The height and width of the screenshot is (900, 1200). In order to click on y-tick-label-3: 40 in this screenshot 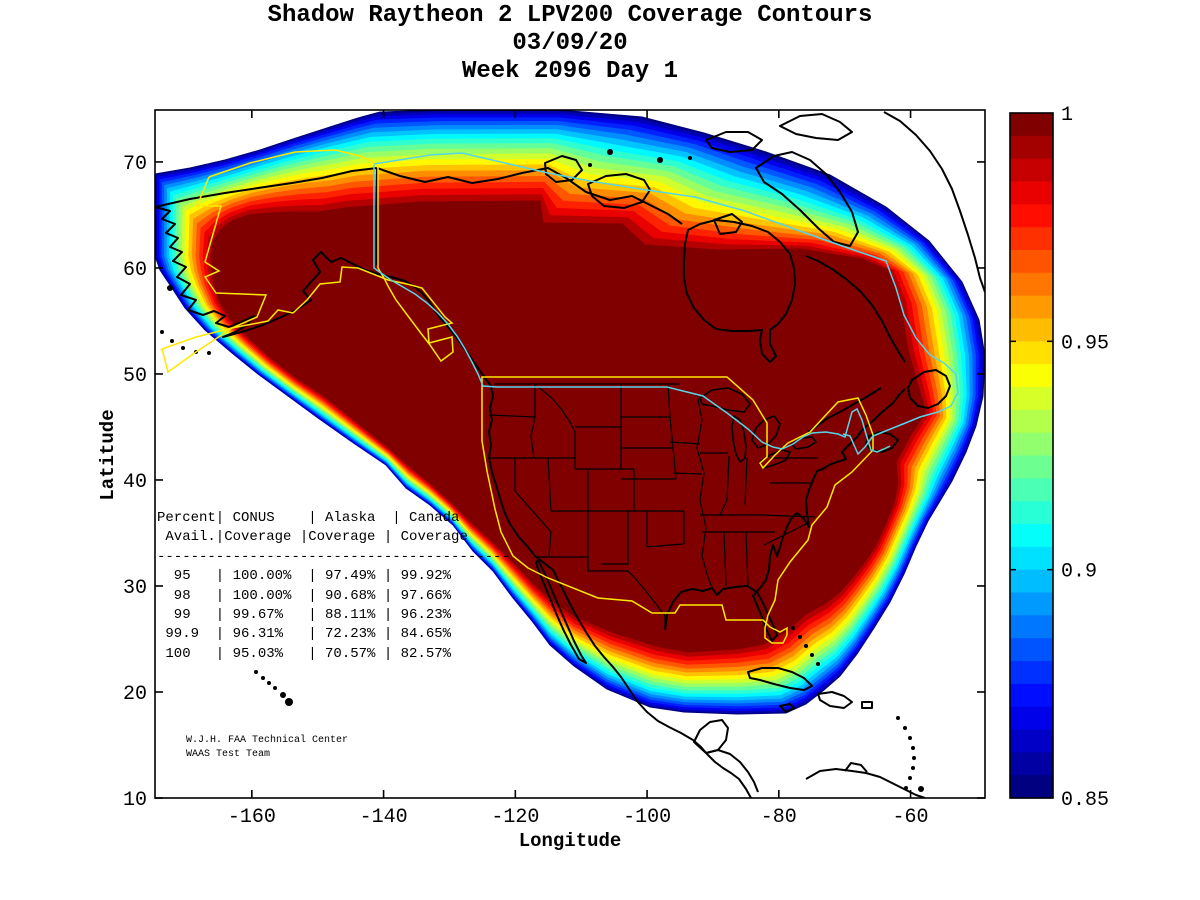, I will do `click(135, 482)`.